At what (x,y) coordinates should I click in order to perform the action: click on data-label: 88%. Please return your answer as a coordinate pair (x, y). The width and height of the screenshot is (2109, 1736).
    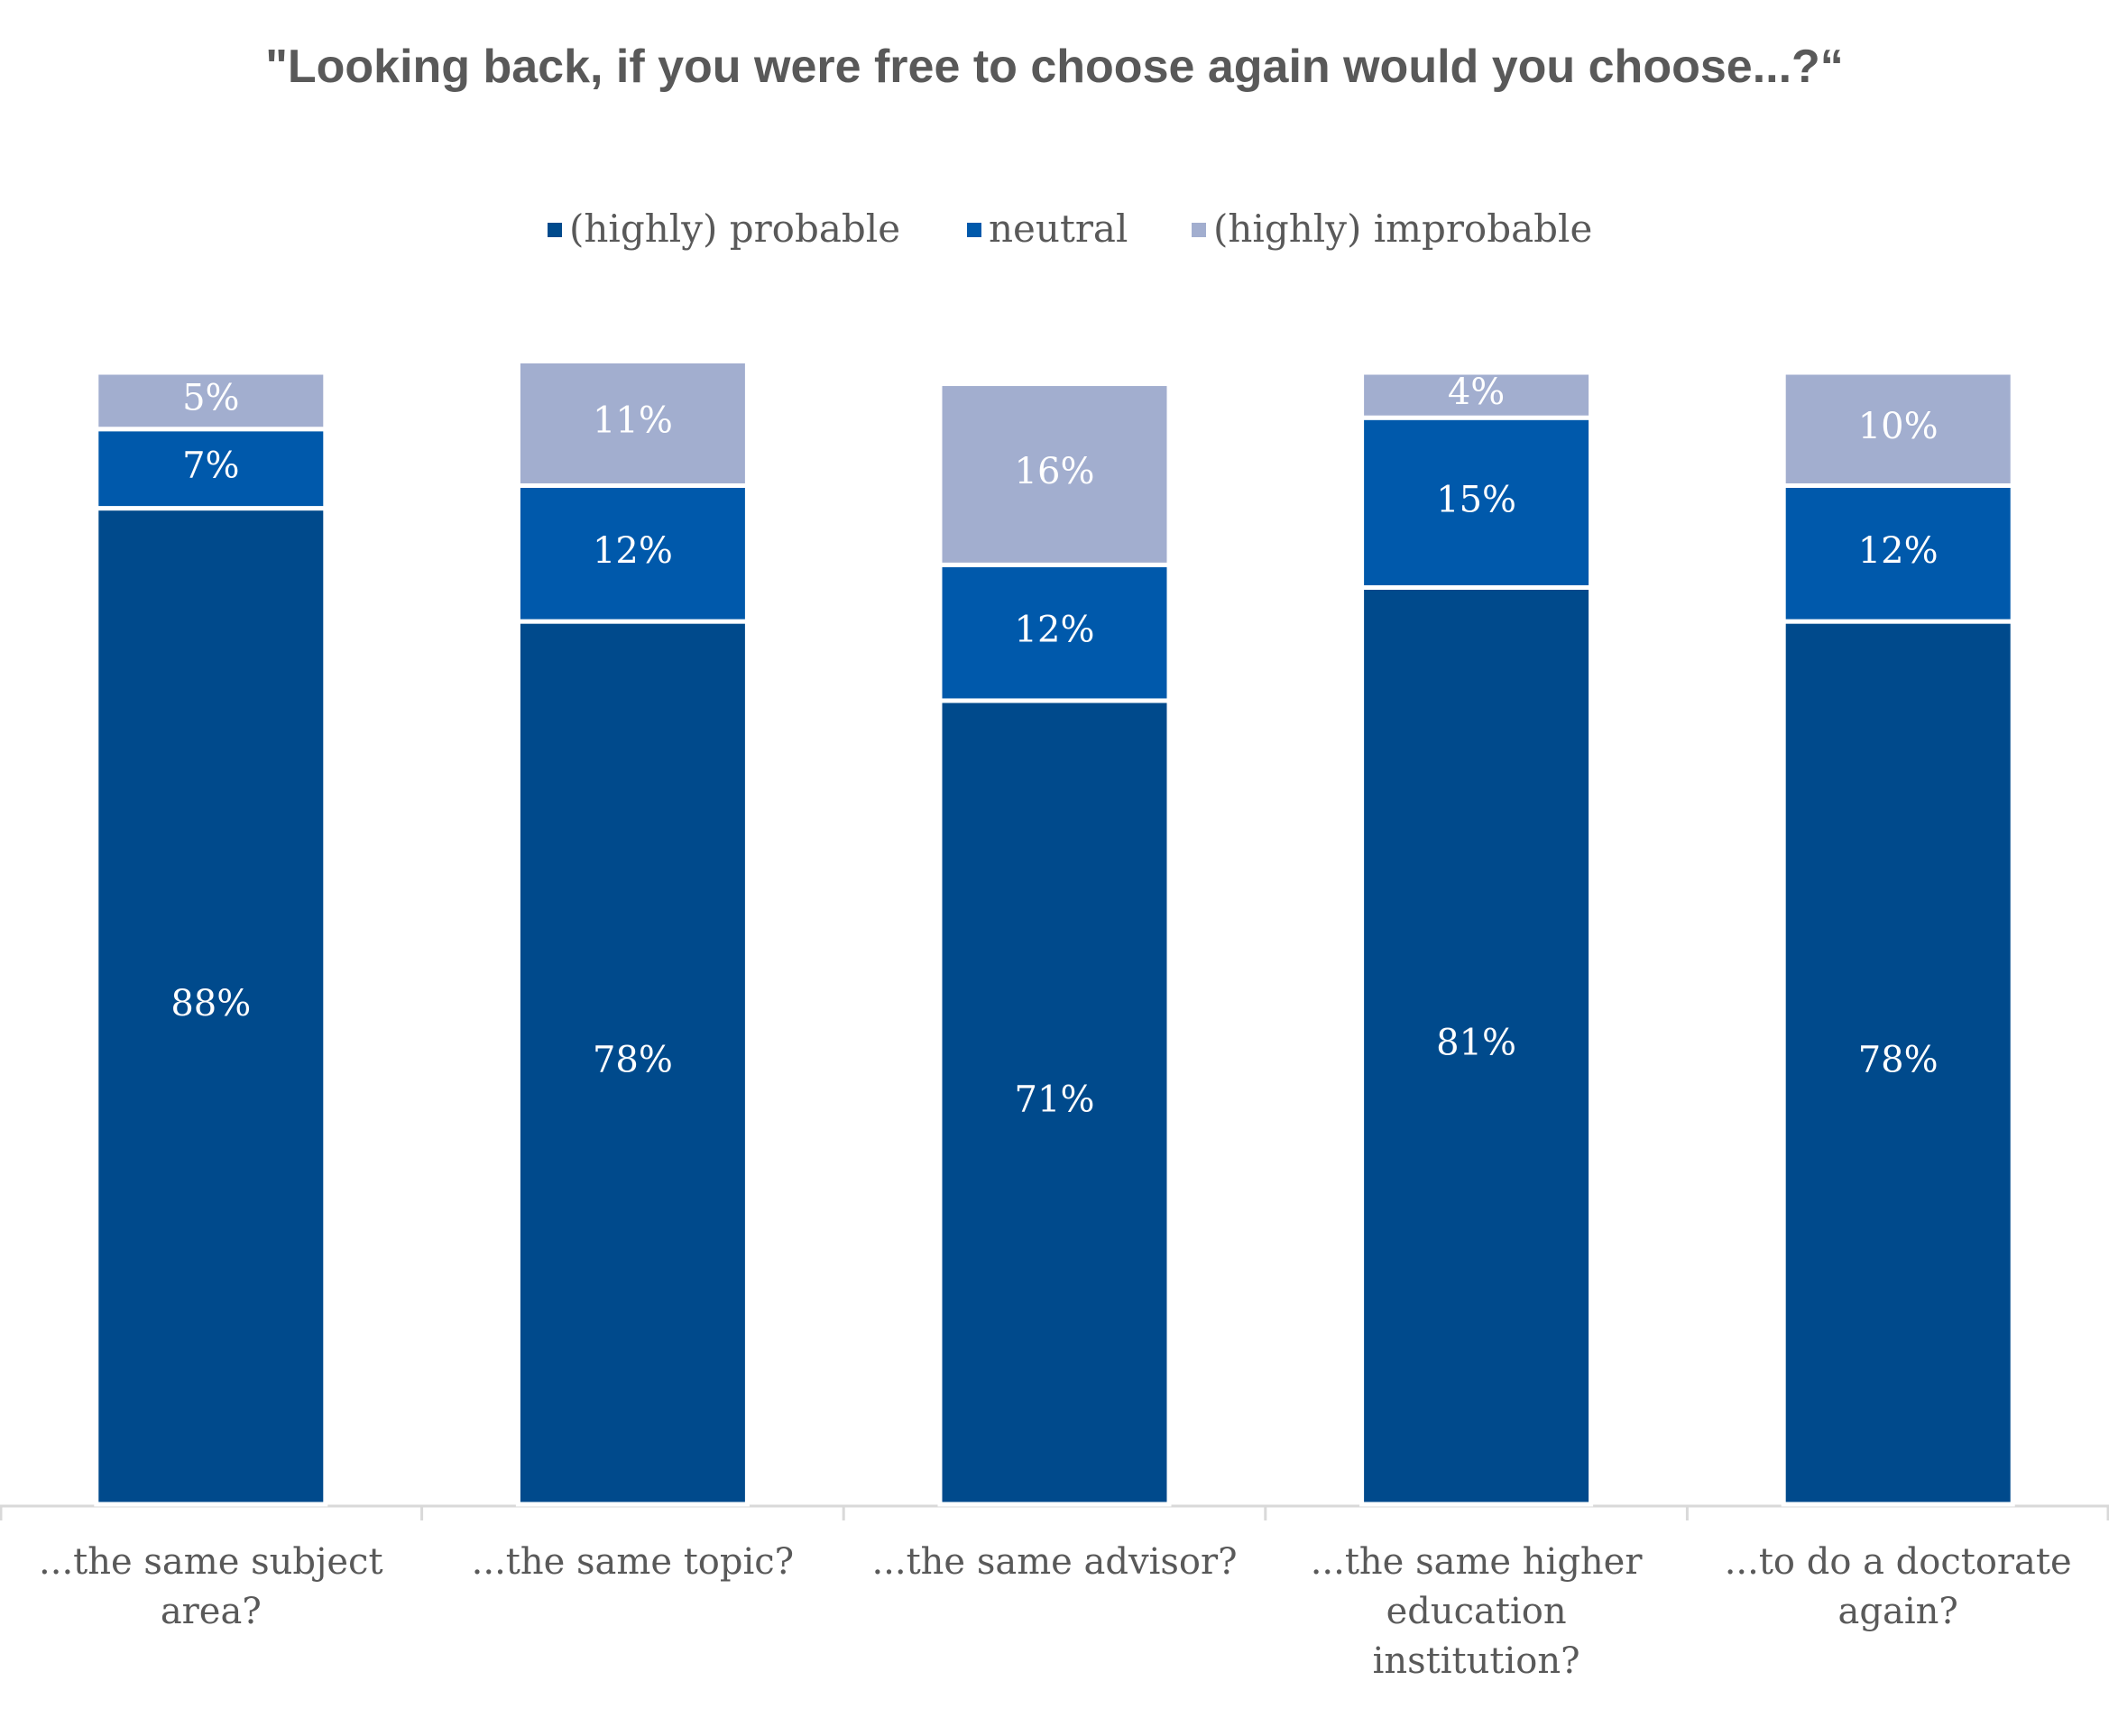
    Looking at the image, I should click on (210, 1003).